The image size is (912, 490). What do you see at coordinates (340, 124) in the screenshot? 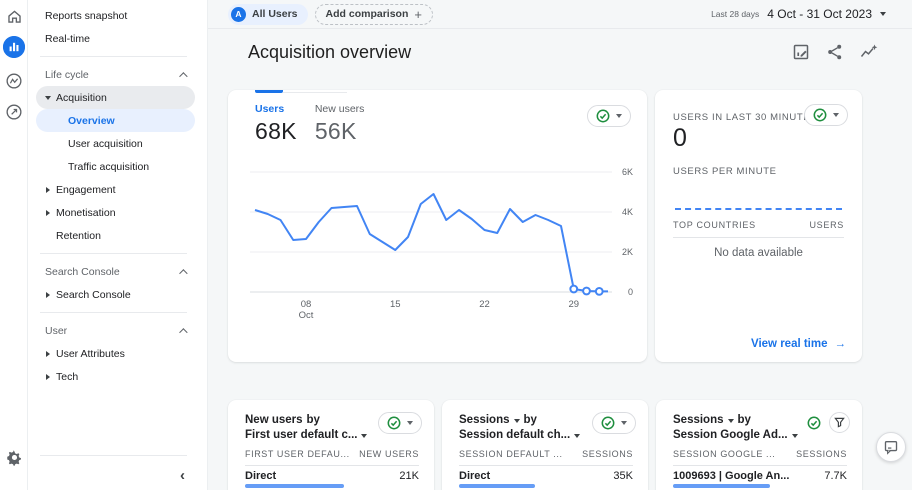
I see `tab-new-users: New users 56K` at bounding box center [340, 124].